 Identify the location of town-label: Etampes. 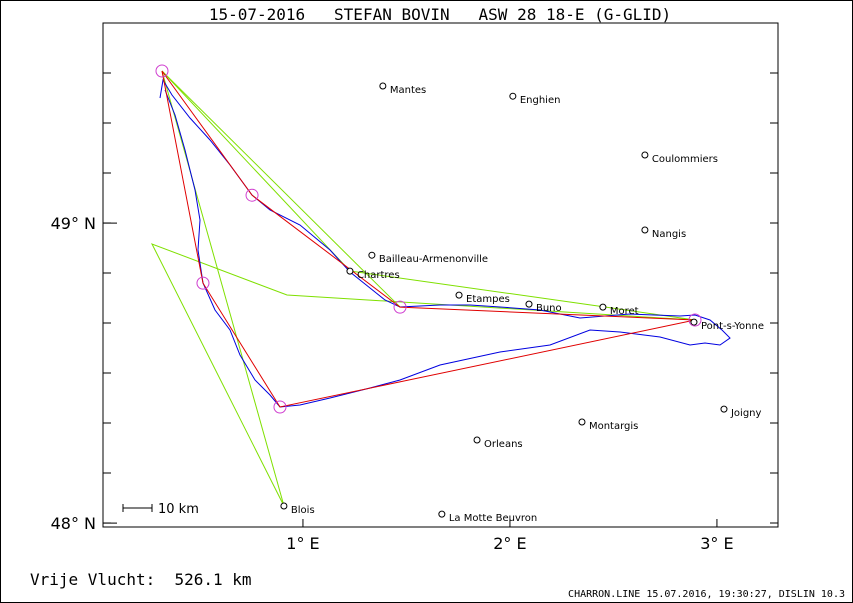
(488, 299).